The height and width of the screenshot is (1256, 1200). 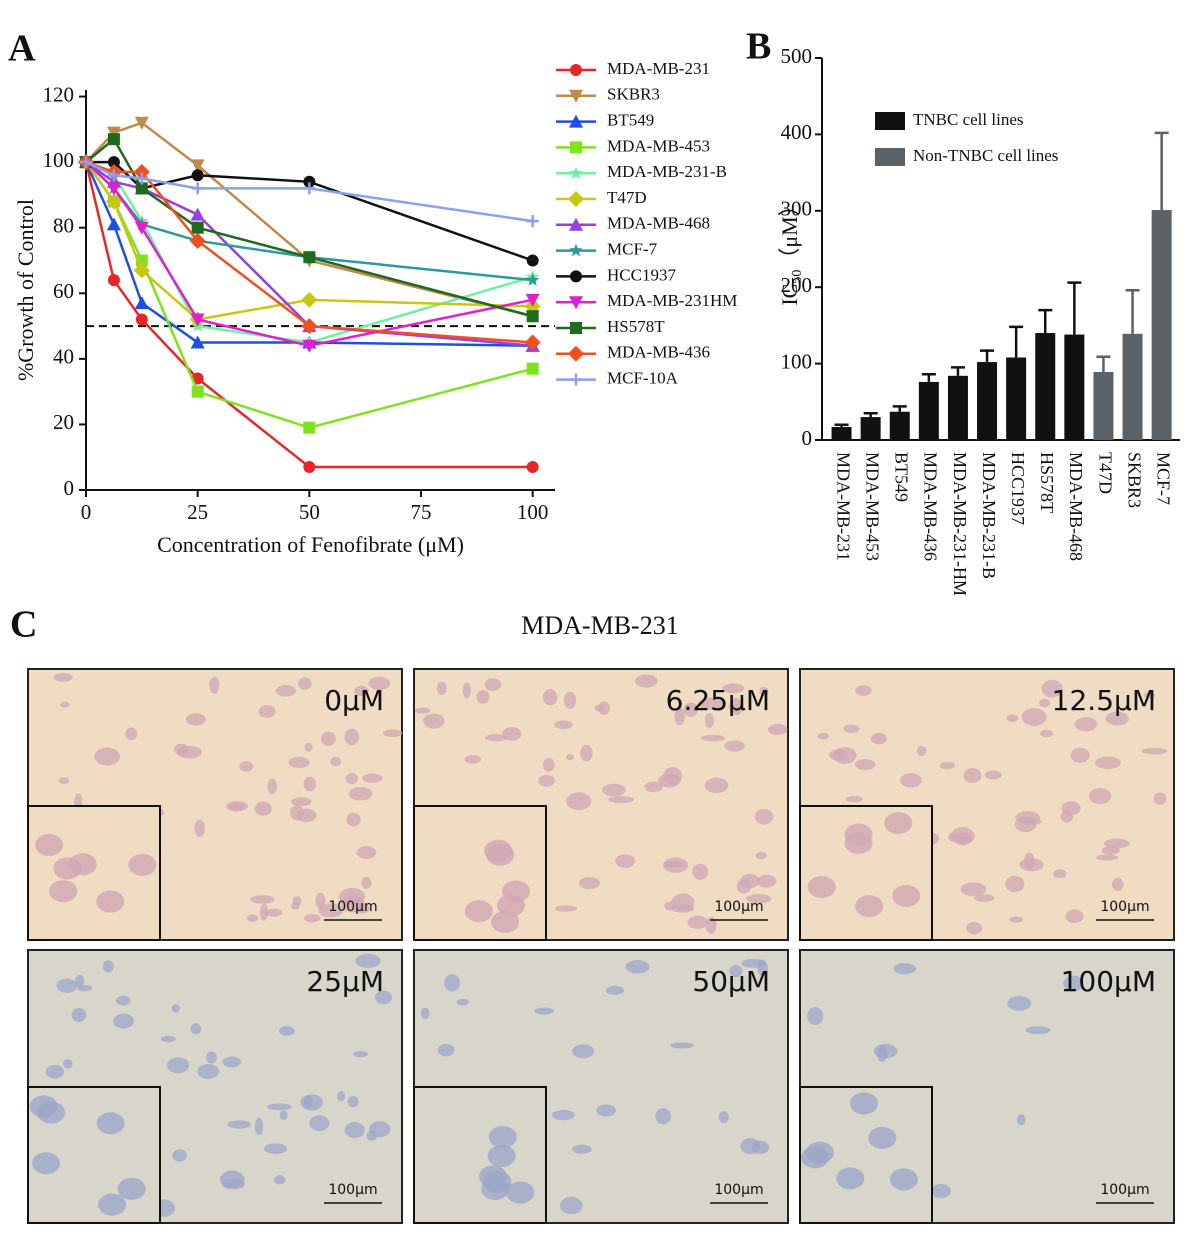 What do you see at coordinates (345, 981) in the screenshot?
I see `concentration-label: 25μM` at bounding box center [345, 981].